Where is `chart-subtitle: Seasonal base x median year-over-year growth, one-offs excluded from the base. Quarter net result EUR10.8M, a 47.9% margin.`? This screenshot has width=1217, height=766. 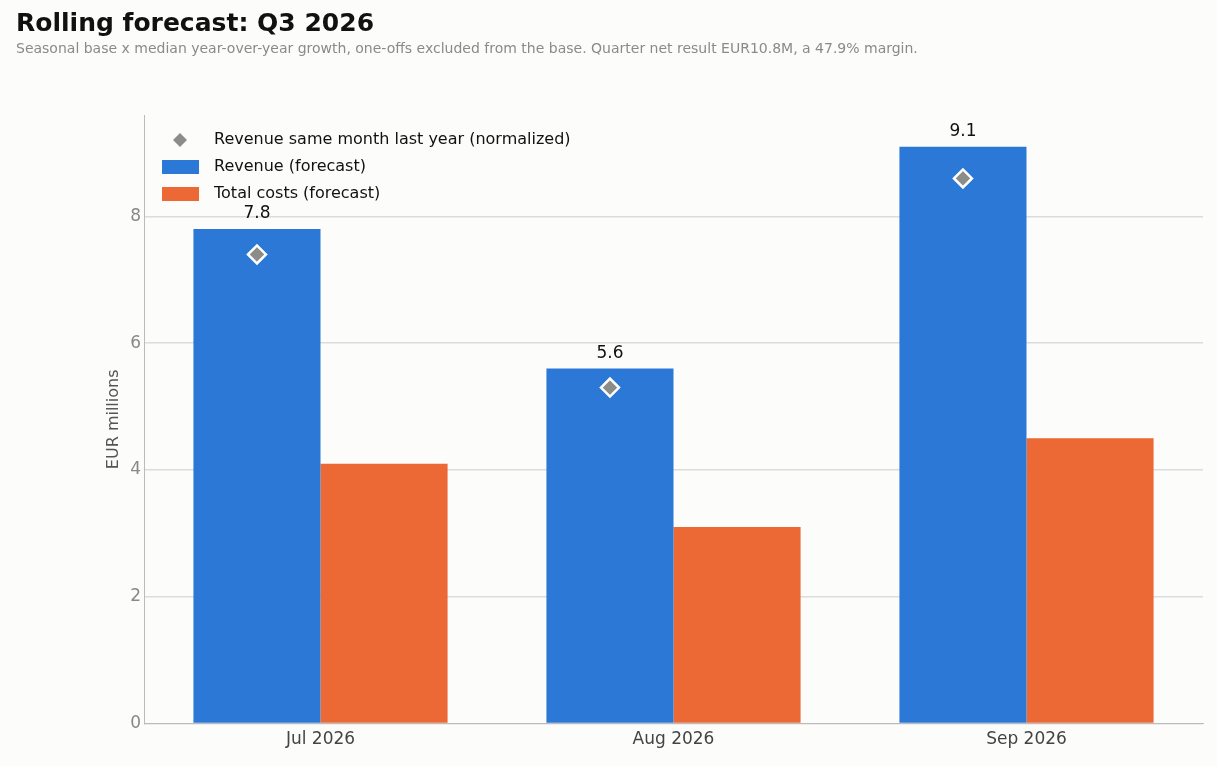
chart-subtitle: Seasonal base x median year-over-year growth, one-offs excluded from the base. Quarter net result EUR10.8M, a 47.9% margin. is located at coordinates (467, 48).